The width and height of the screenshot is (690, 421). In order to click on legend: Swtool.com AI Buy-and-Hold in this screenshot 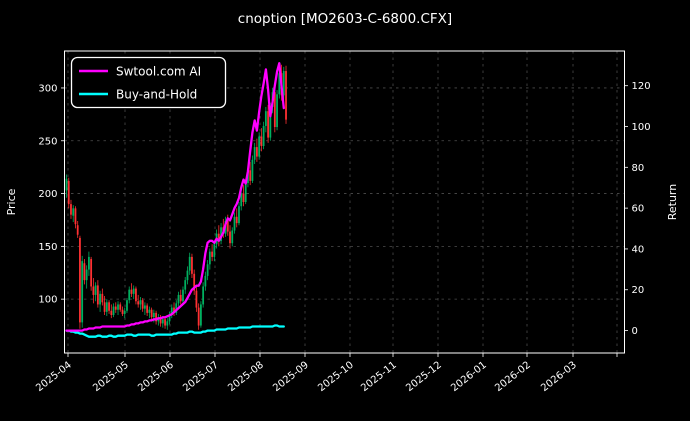, I will do `click(148, 82)`.